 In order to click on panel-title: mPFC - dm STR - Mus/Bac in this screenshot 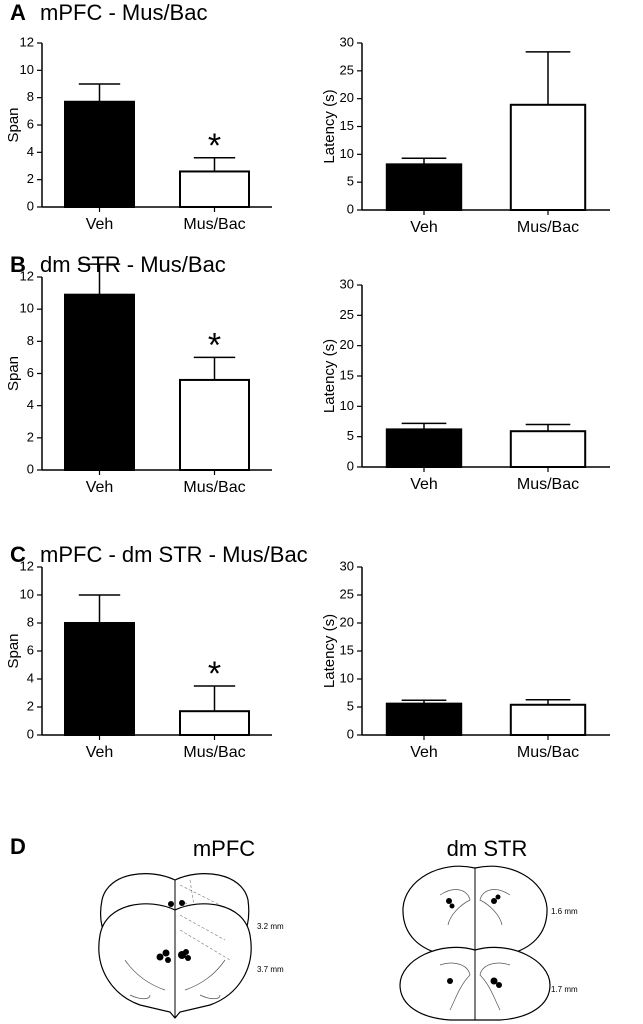, I will do `click(174, 554)`.